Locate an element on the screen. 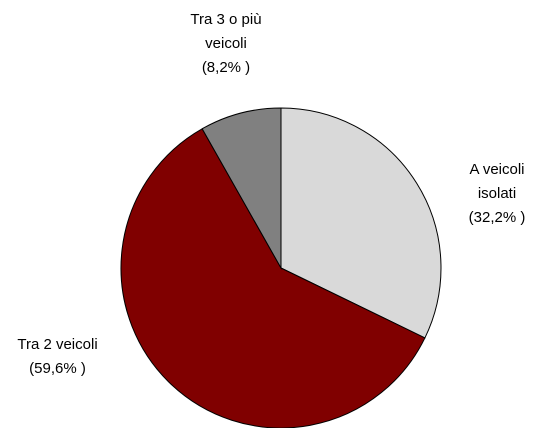  category-label: Tra 3 o più veicoli is located at coordinates (226, 31).